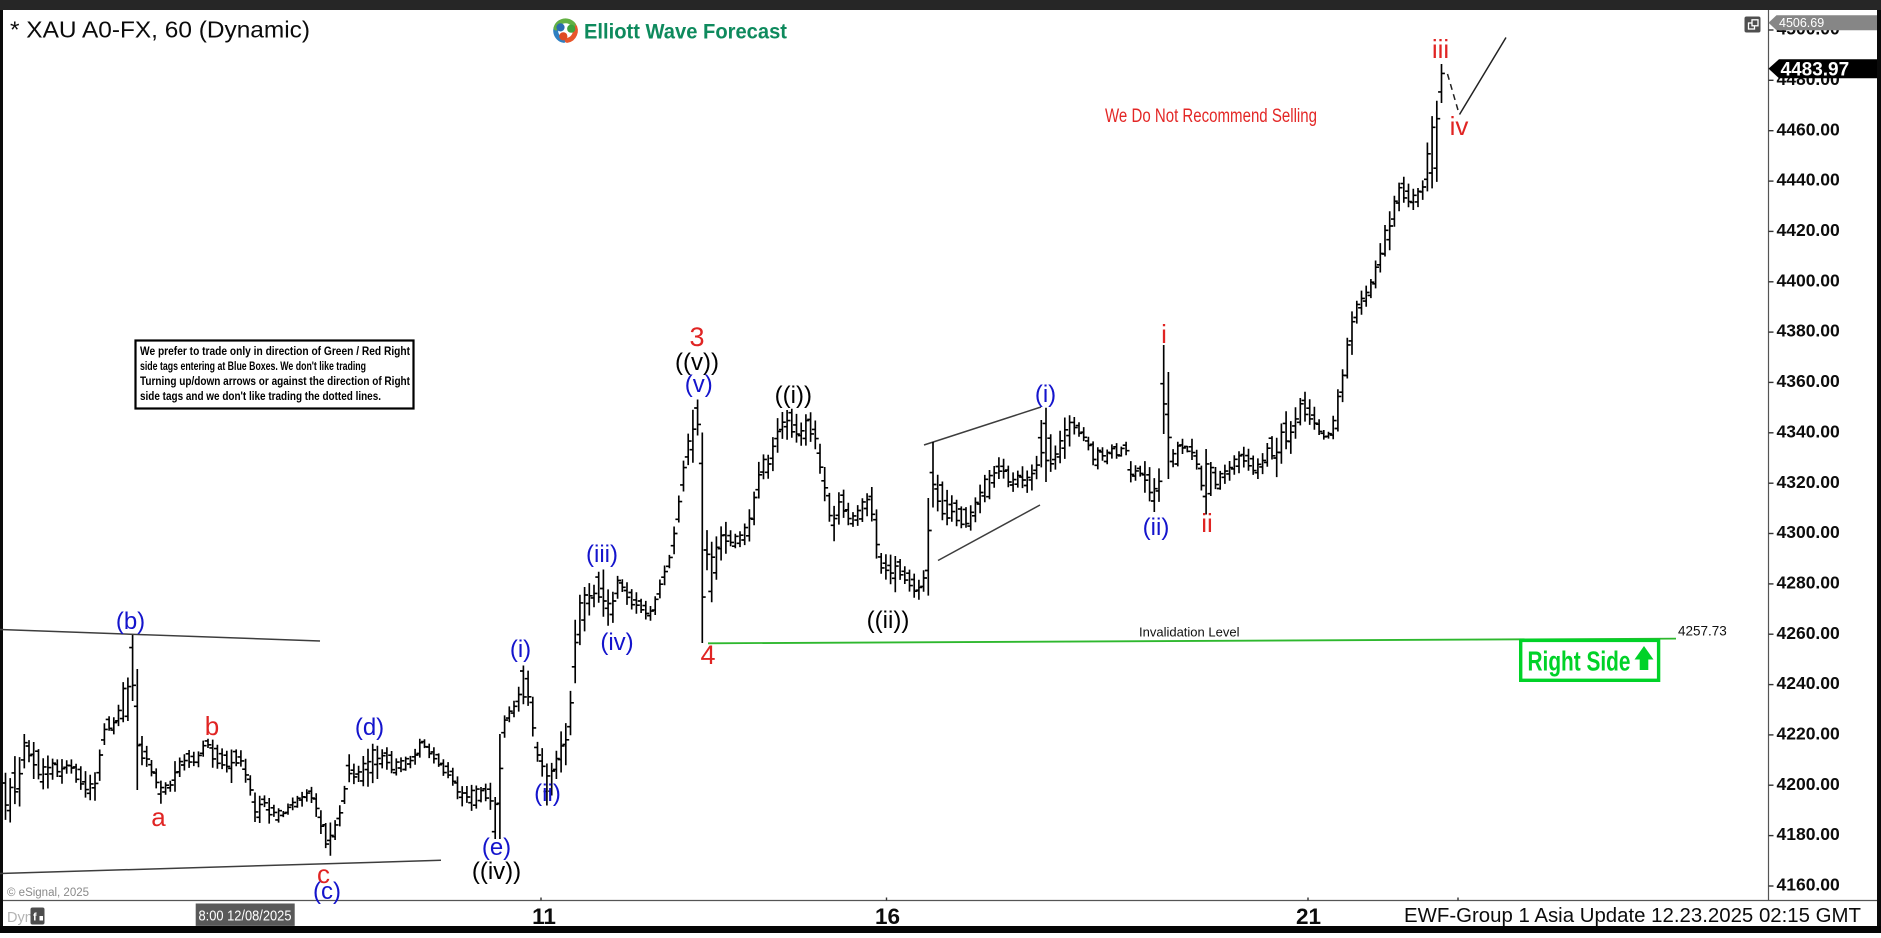 The image size is (1881, 938). What do you see at coordinates (1809, 532) in the screenshot?
I see `svg-text: 4300.00` at bounding box center [1809, 532].